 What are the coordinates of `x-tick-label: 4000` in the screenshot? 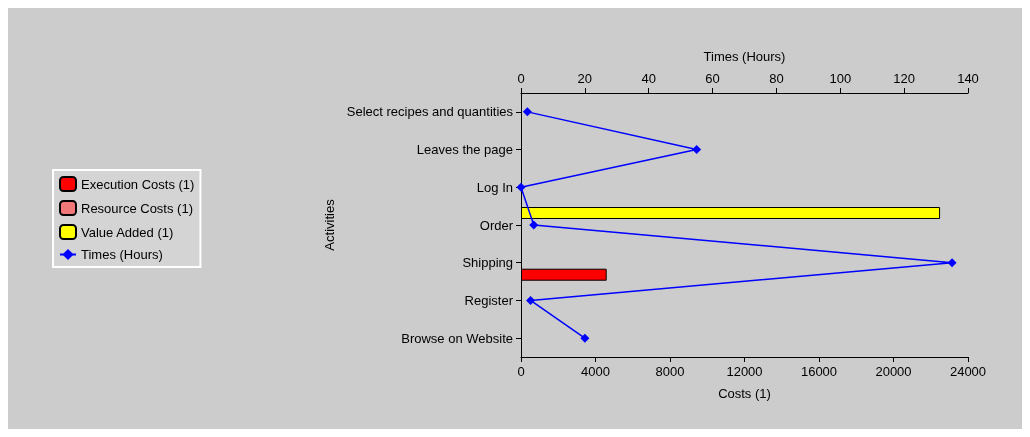 It's located at (595, 371).